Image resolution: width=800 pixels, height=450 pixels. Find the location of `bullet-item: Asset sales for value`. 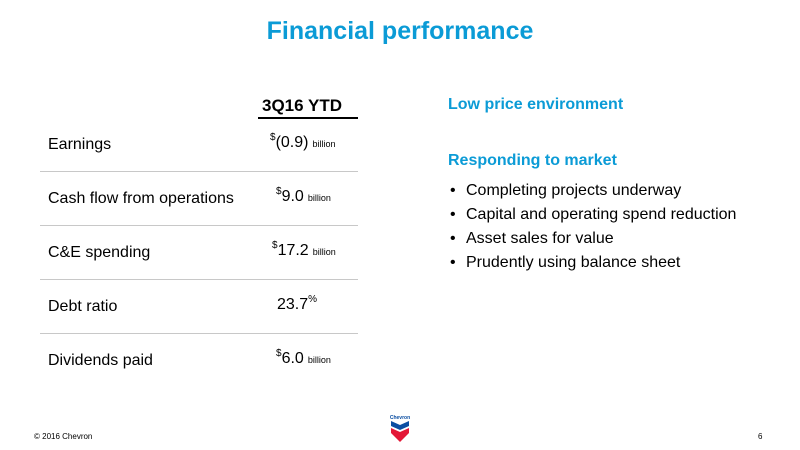

bullet-item: Asset sales for value is located at coordinates (593, 241).